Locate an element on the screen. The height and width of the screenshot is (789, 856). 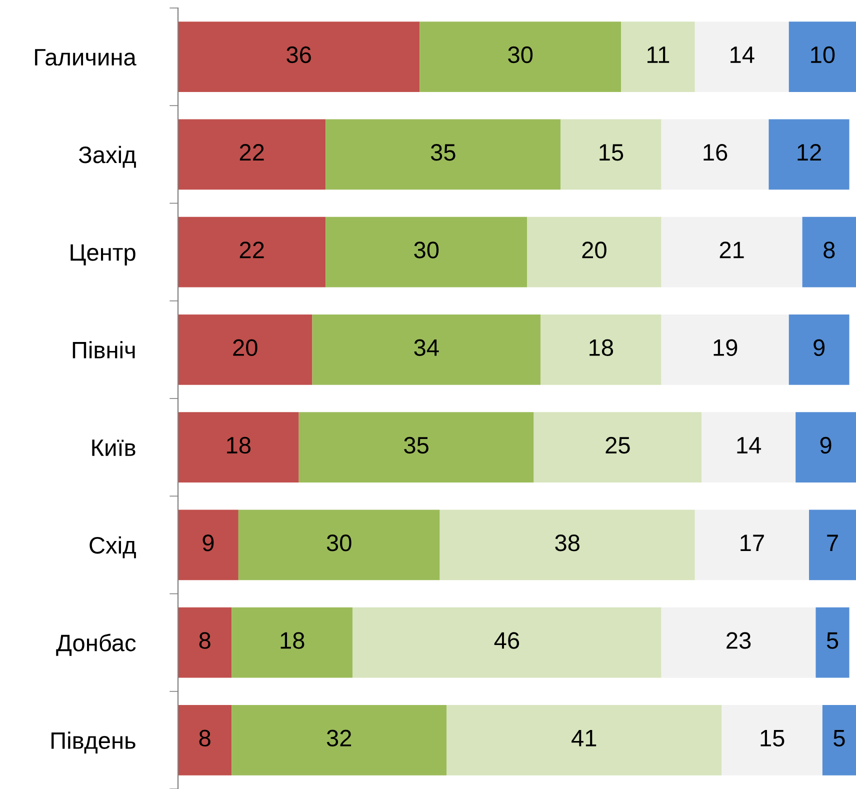
data-label: 36 is located at coordinates (298, 55).